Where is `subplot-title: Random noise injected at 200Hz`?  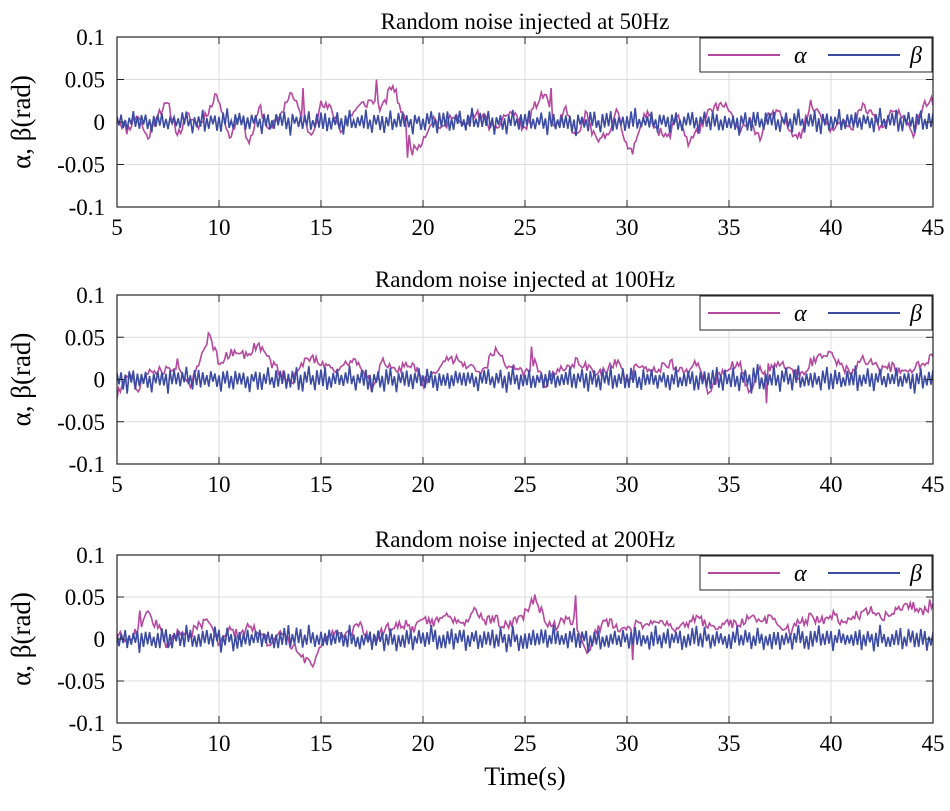
subplot-title: Random noise injected at 200Hz is located at coordinates (525, 539).